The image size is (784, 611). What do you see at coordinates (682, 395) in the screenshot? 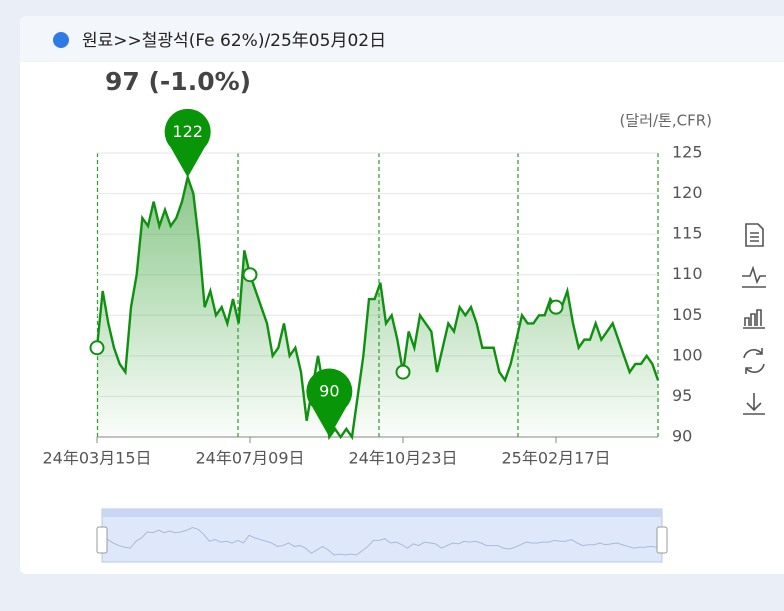
I see `y-tick-label: 95` at bounding box center [682, 395].